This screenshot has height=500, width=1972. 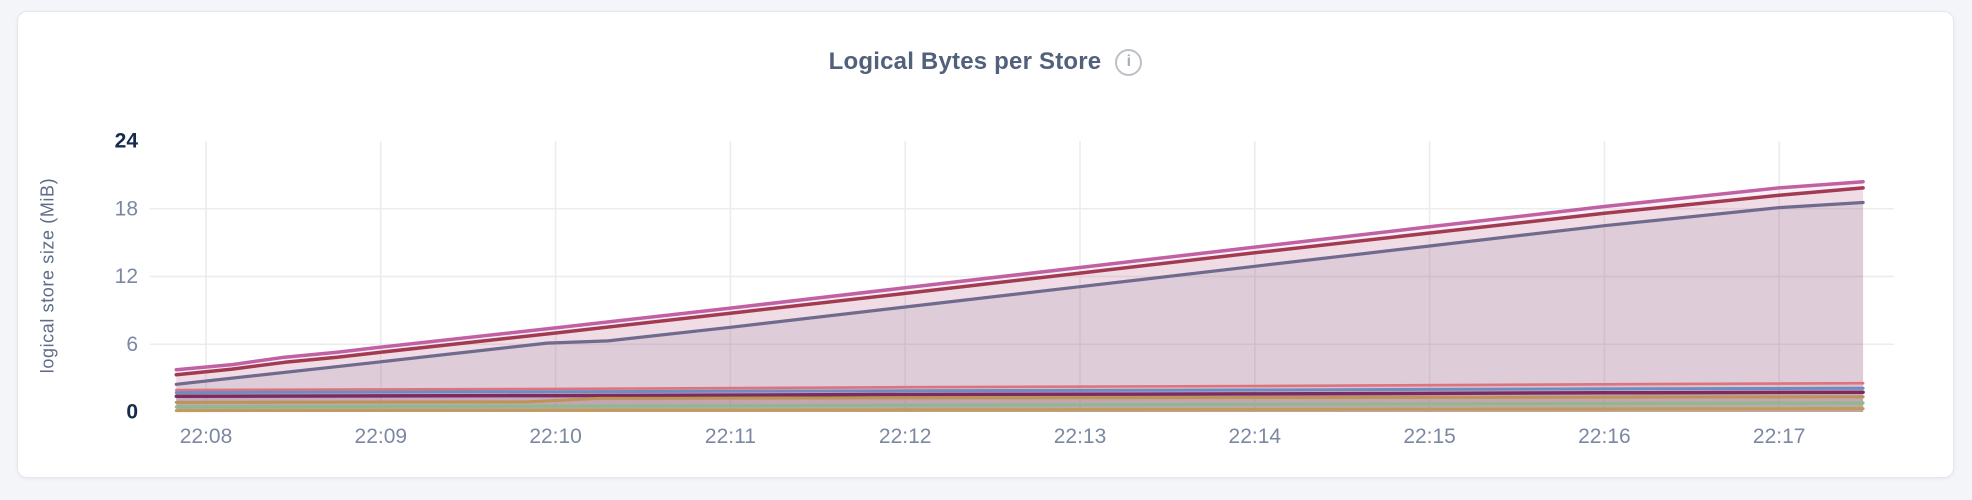 What do you see at coordinates (1019, 399) in the screenshot?
I see `series-7-tan-line` at bounding box center [1019, 399].